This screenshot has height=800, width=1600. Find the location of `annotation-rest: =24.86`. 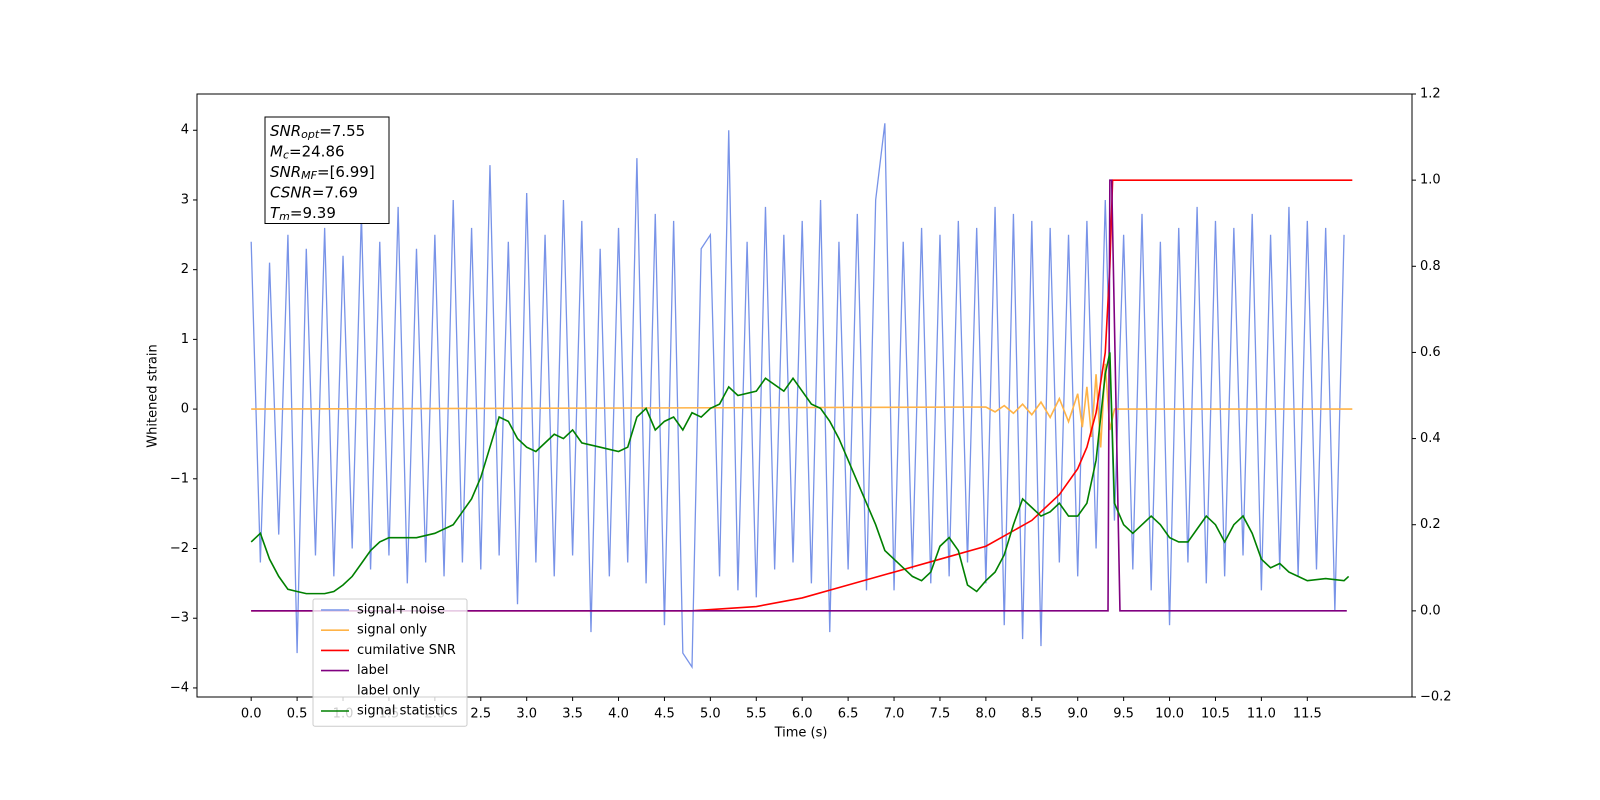

annotation-rest: =24.86 is located at coordinates (317, 151).